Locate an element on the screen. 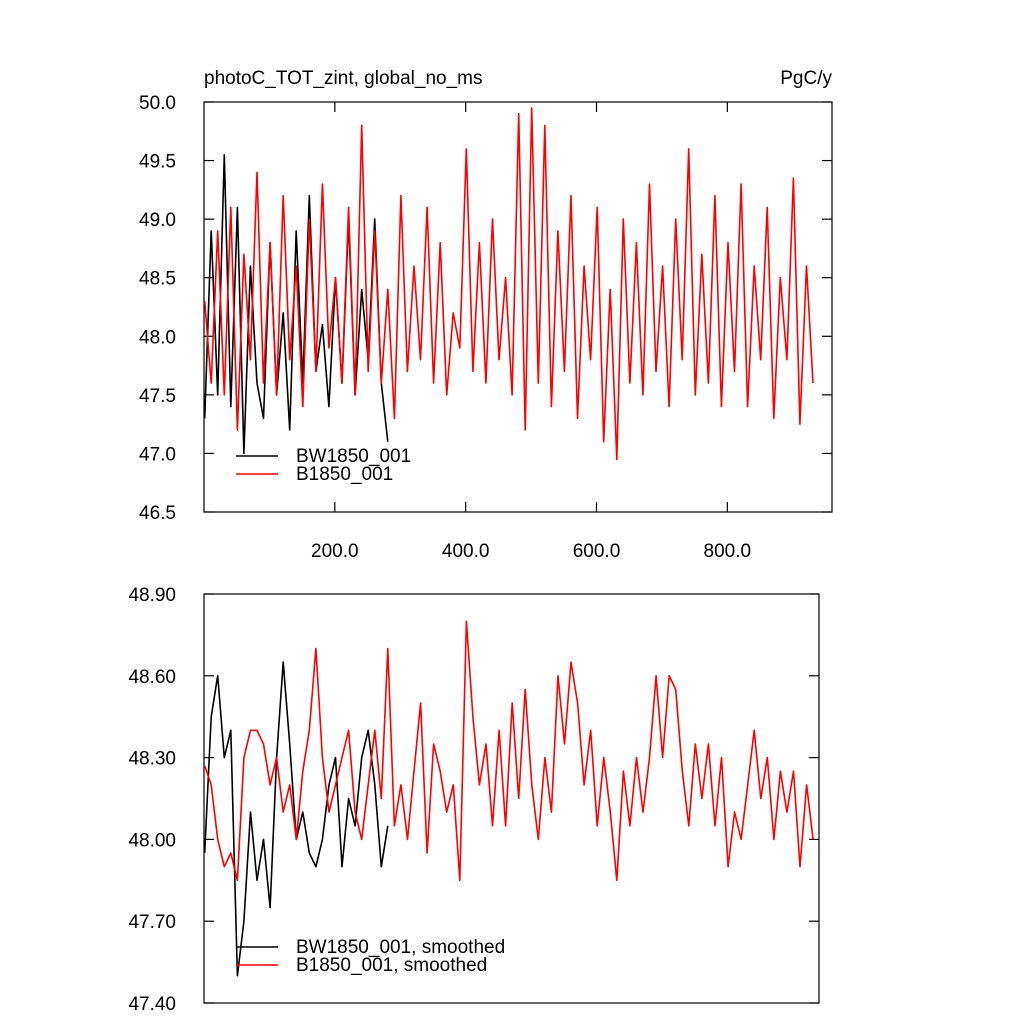  y-tick-label: 47.5 is located at coordinates (157, 396).